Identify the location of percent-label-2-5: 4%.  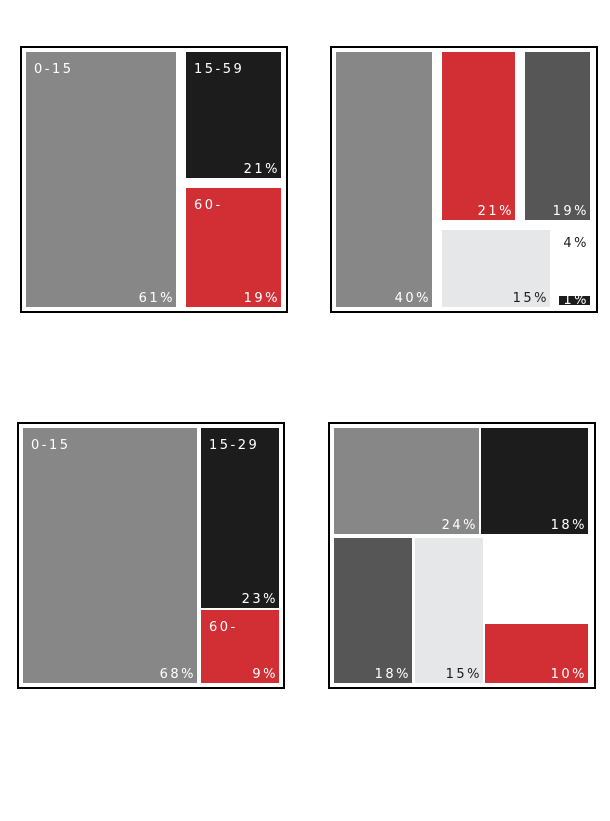
(576, 243).